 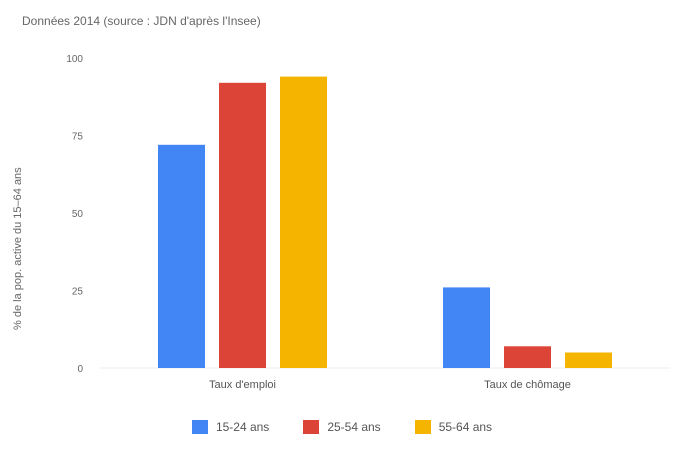 I want to click on legend-label-15-24: 15-24 ans, so click(x=242, y=427).